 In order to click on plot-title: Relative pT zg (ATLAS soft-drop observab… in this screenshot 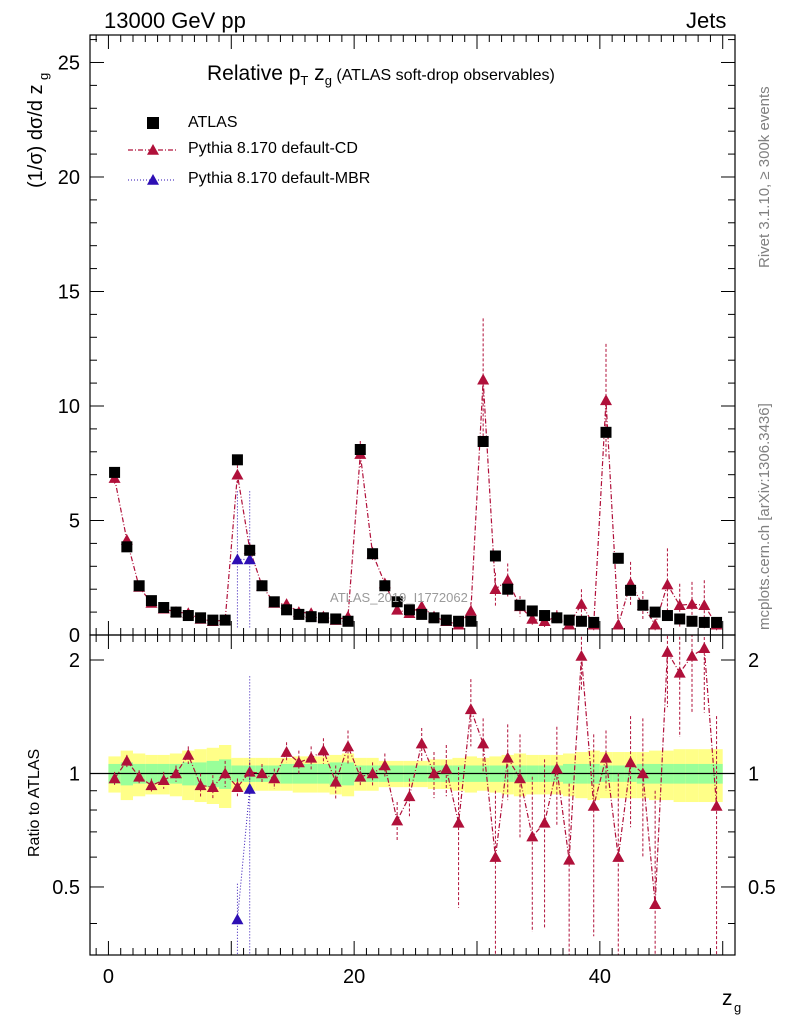, I will do `click(381, 75)`.